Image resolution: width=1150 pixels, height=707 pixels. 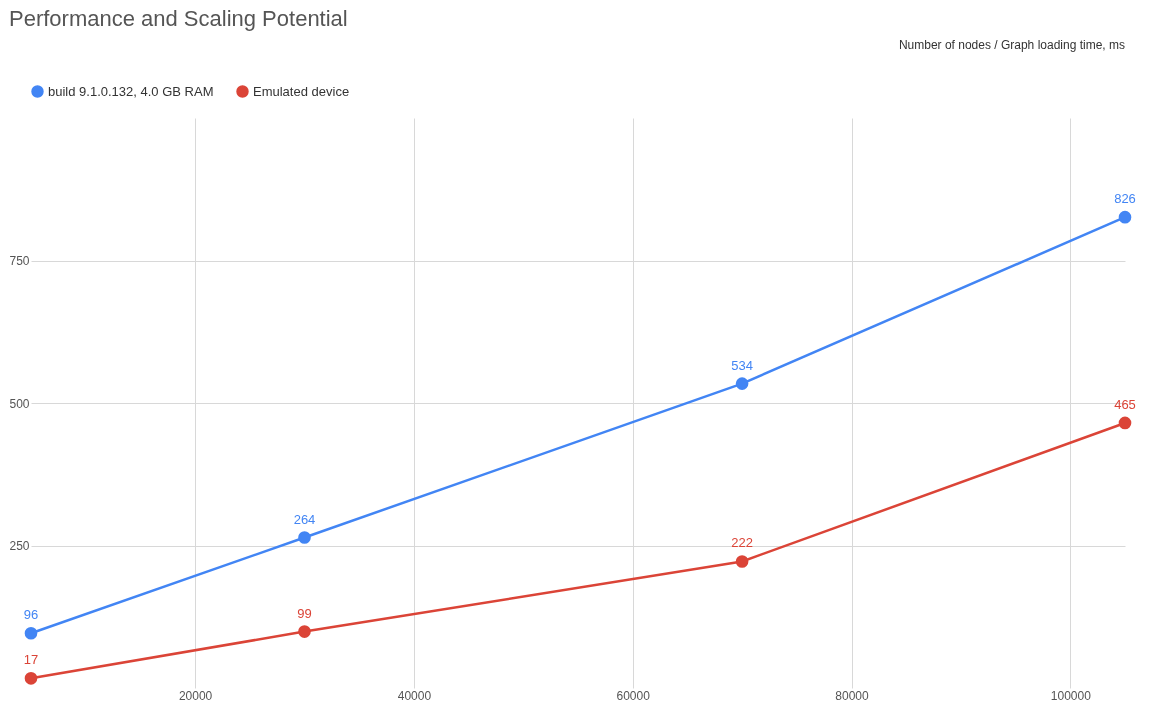 What do you see at coordinates (31, 615) in the screenshot?
I see `data-label: 96` at bounding box center [31, 615].